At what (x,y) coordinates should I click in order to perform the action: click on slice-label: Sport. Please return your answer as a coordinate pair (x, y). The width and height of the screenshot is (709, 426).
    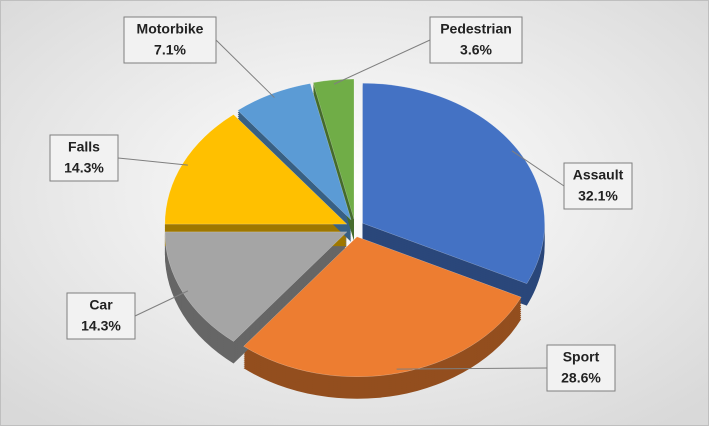
    Looking at the image, I should click on (581, 357).